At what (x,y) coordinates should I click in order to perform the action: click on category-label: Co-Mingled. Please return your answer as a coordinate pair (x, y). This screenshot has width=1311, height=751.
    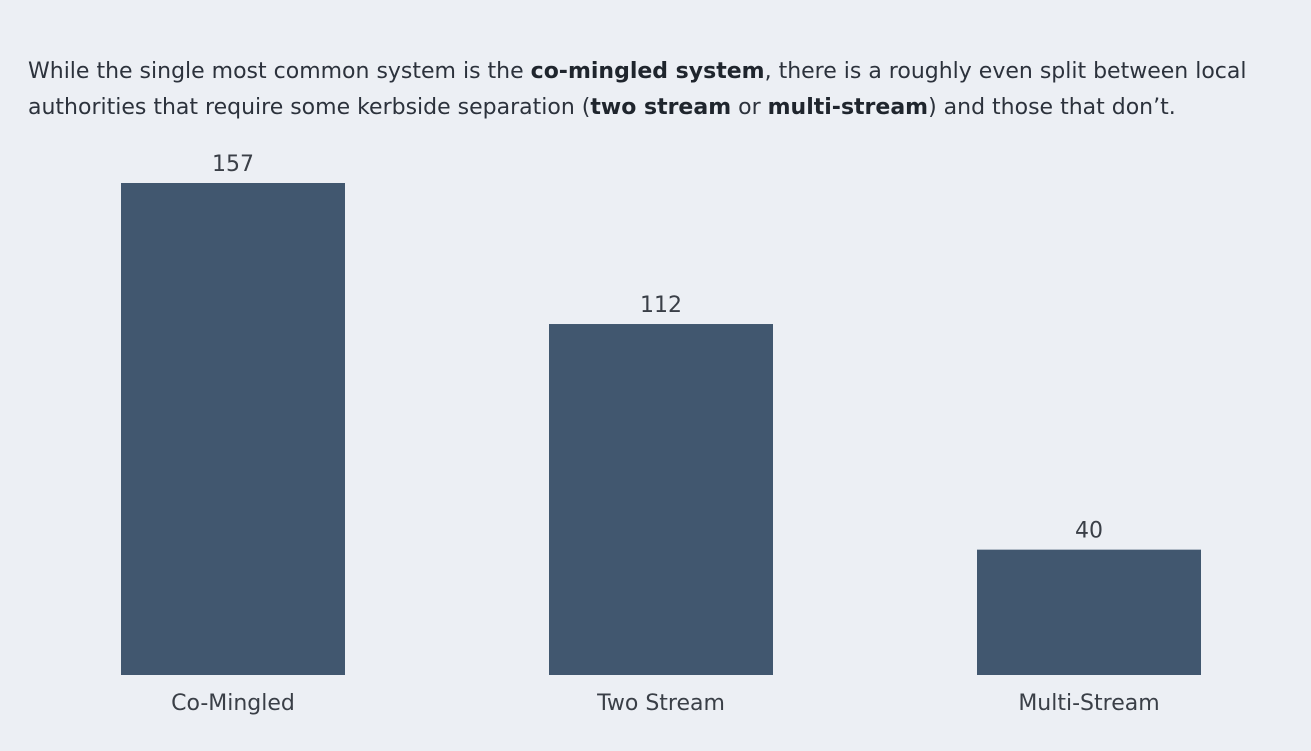
    Looking at the image, I should click on (233, 703).